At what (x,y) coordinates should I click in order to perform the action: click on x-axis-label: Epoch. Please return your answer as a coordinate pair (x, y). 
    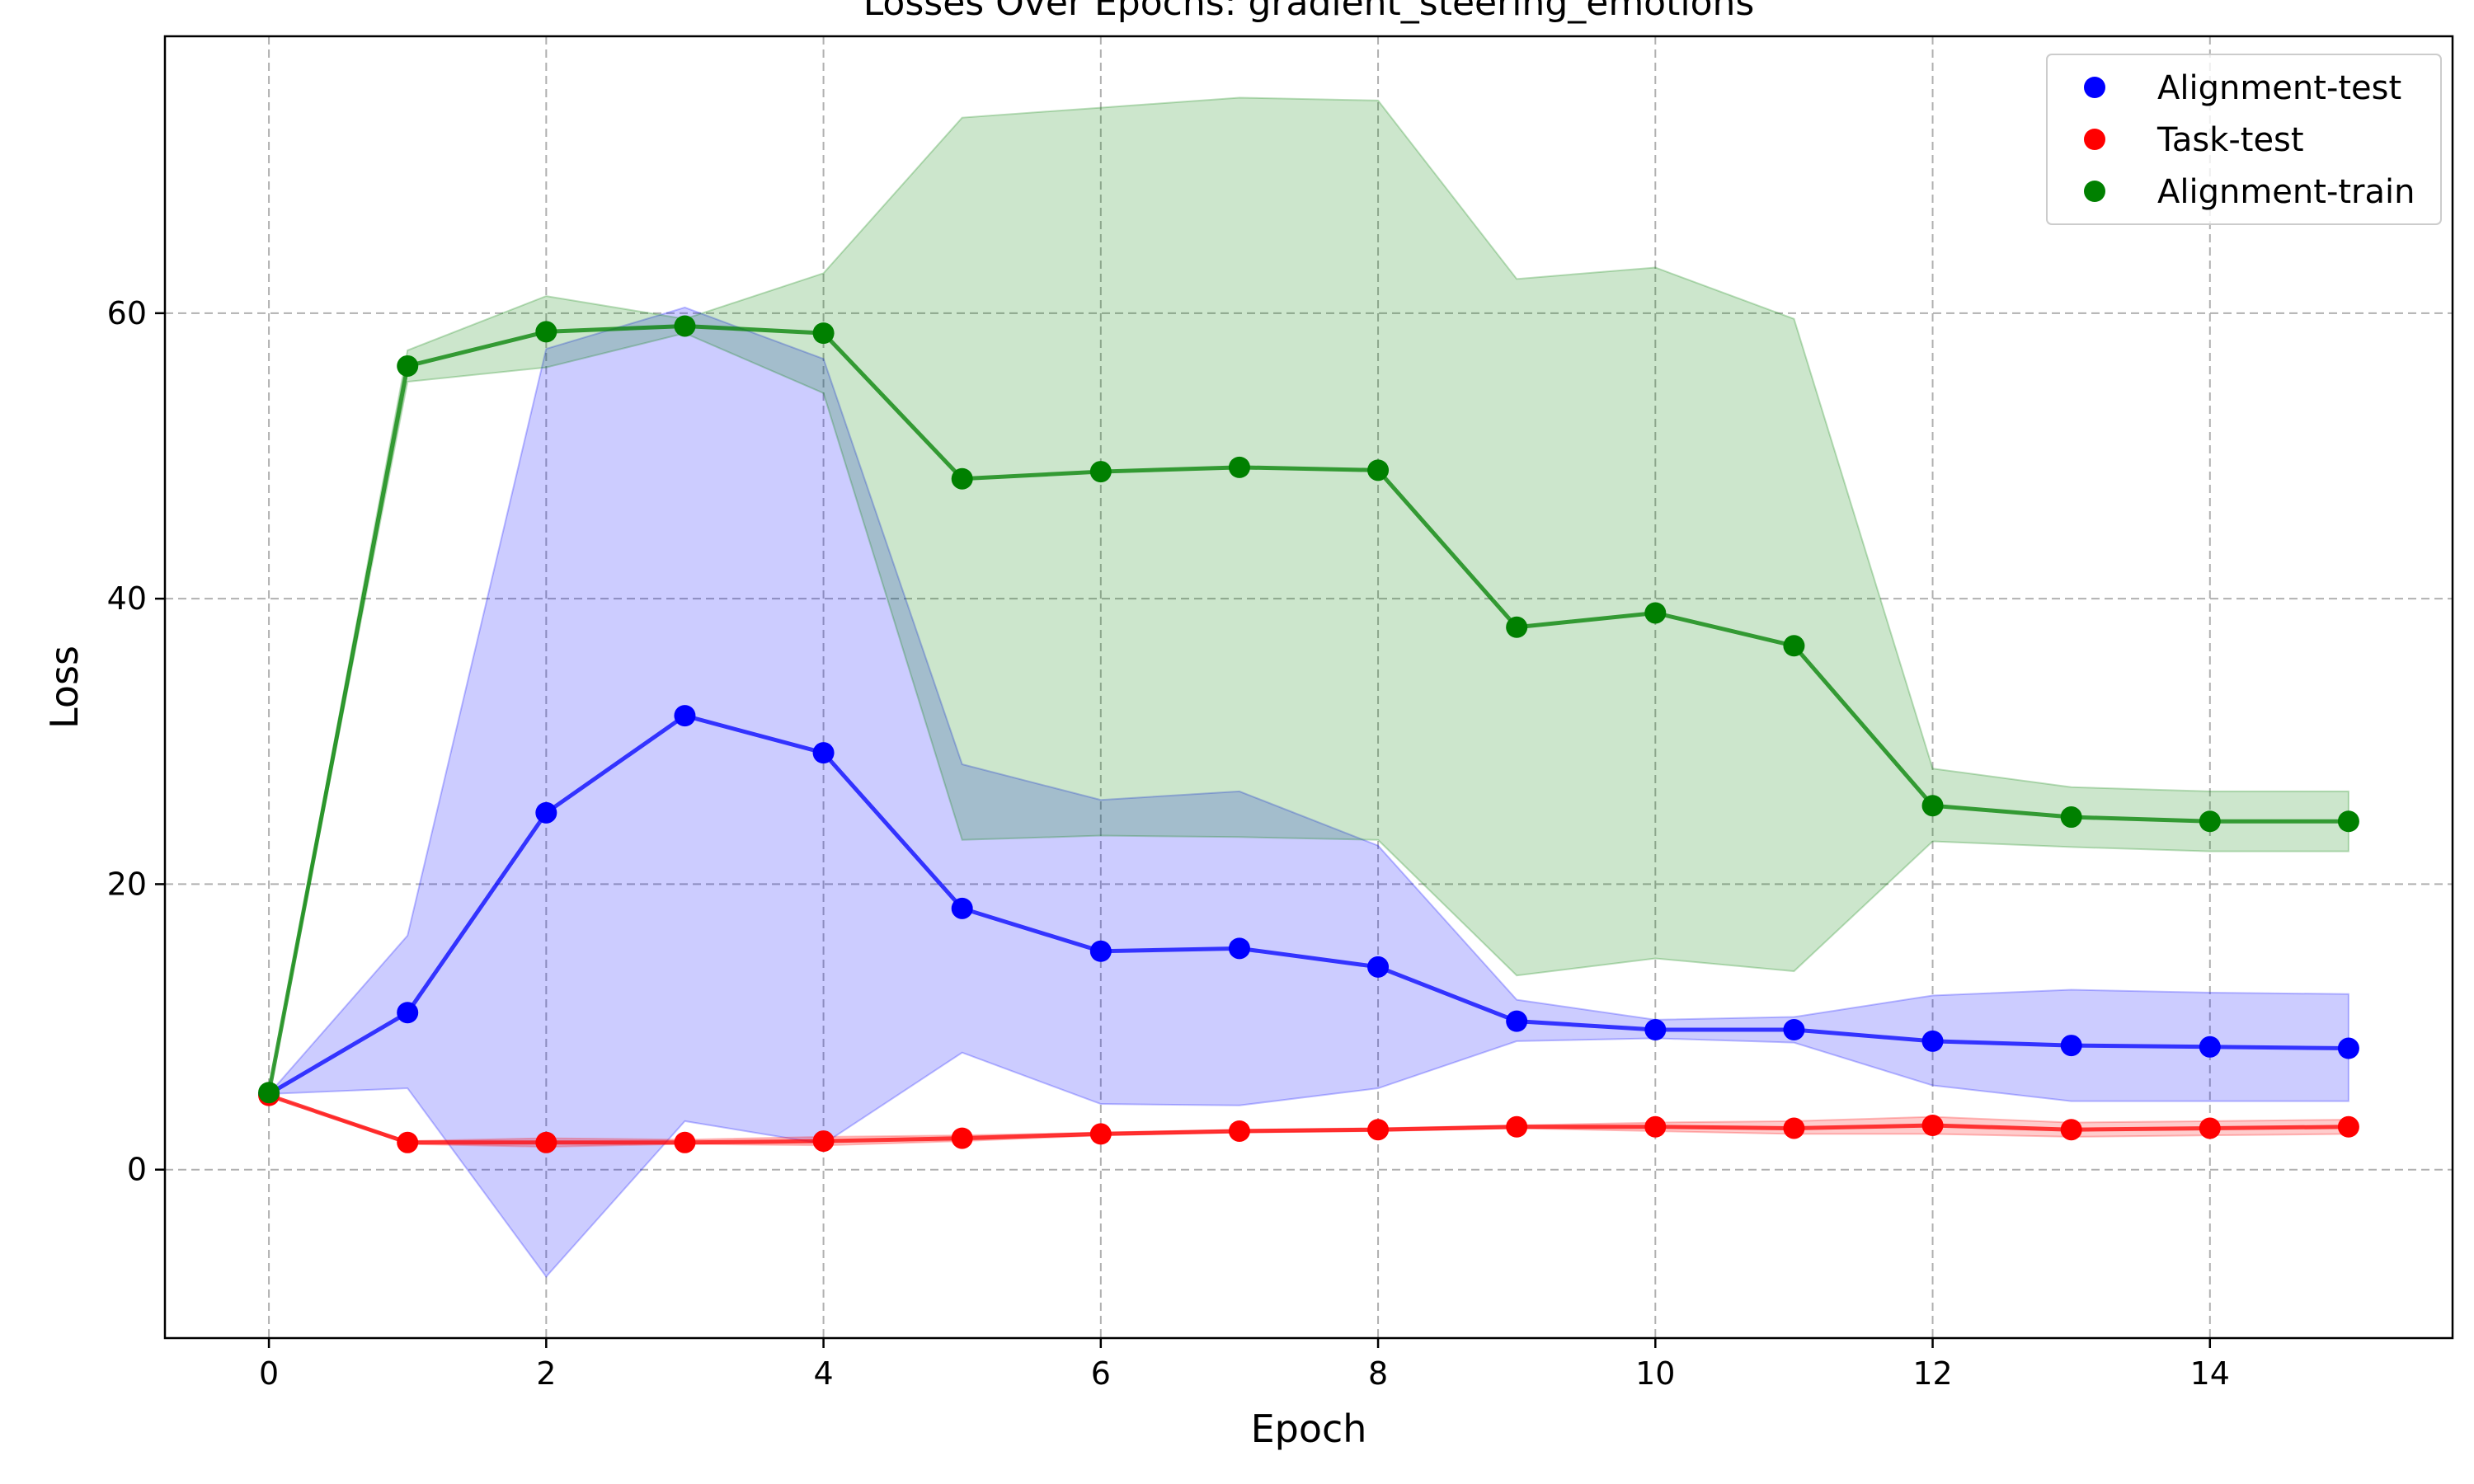
    Looking at the image, I should click on (1309, 1429).